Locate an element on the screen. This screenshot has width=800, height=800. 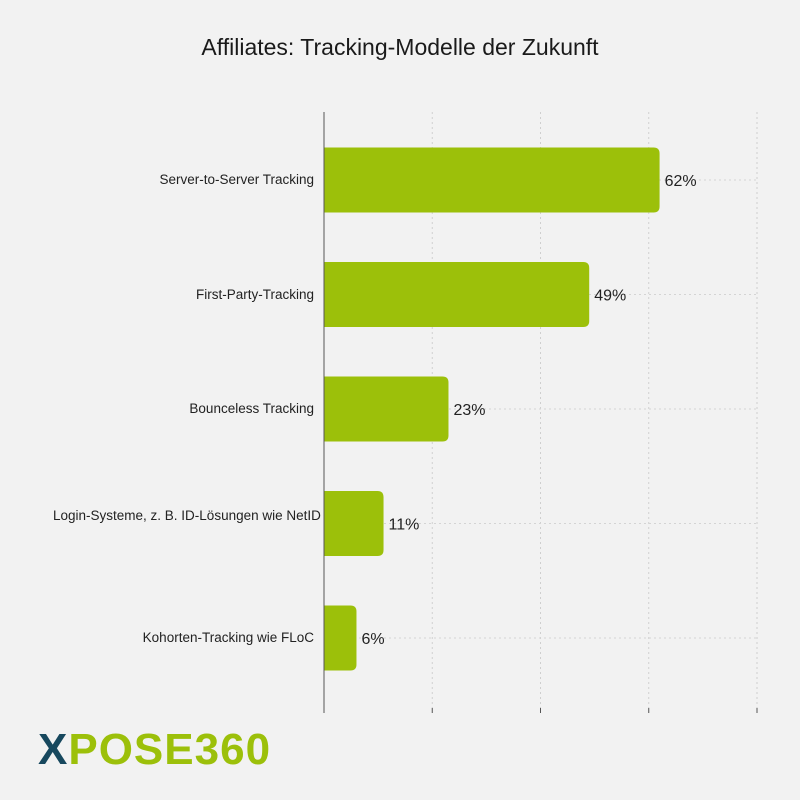
data-label: 11% is located at coordinates (404, 525).